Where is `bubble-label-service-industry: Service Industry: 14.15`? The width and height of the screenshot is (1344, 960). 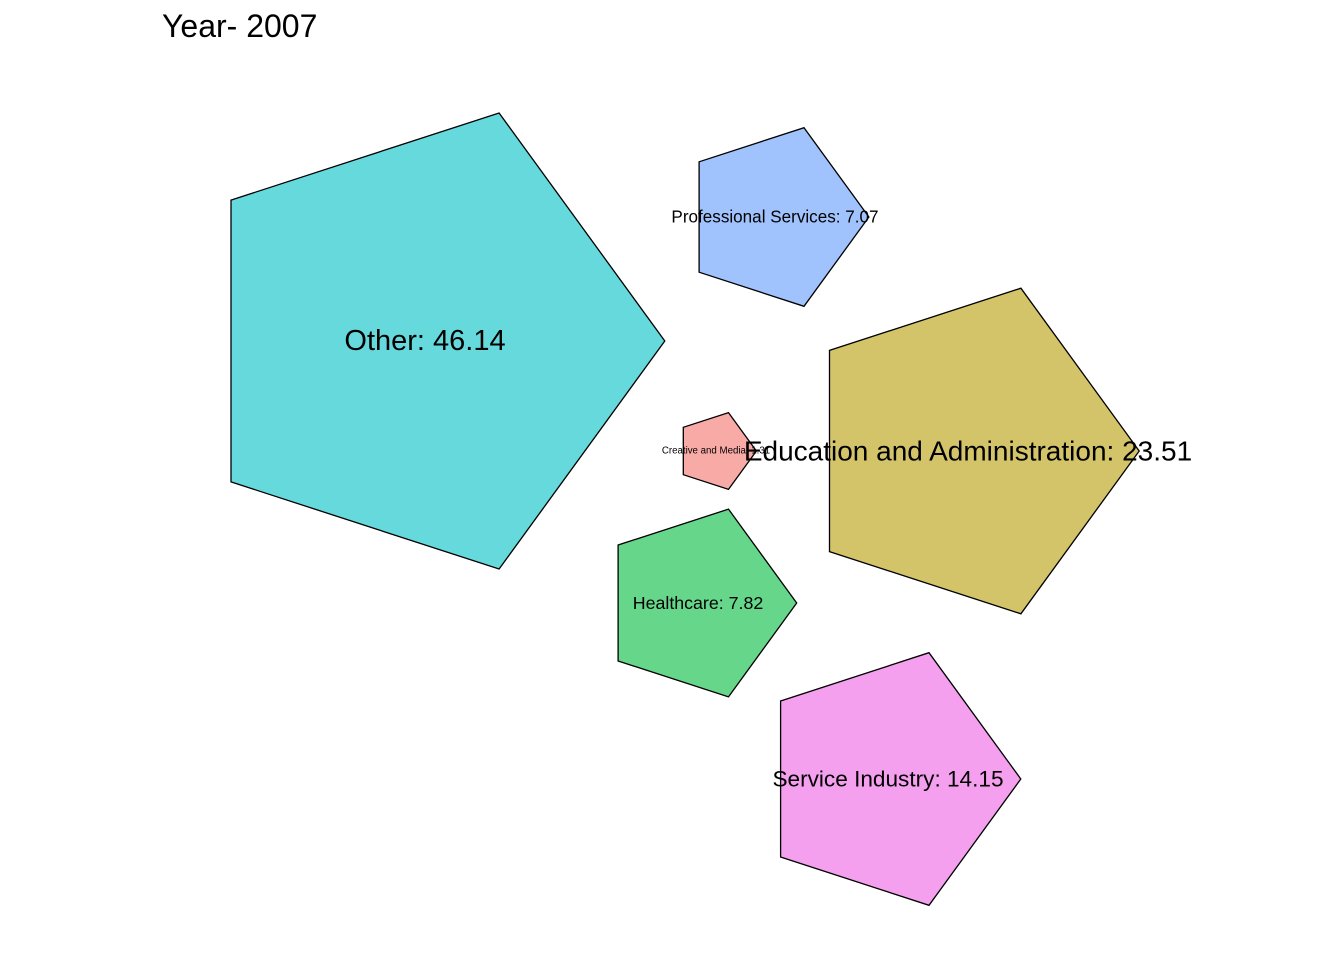
bubble-label-service-industry: Service Industry: 14.15 is located at coordinates (887, 779).